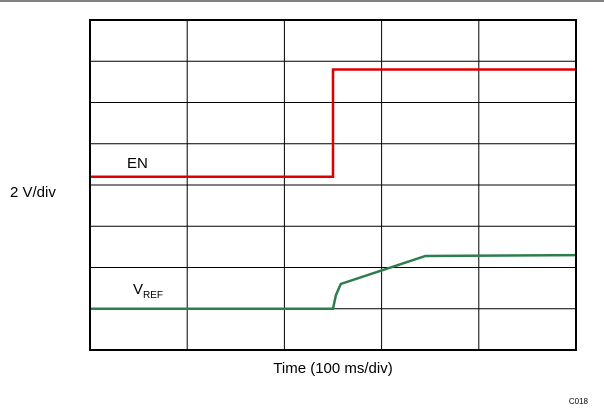 The height and width of the screenshot is (411, 604). I want to click on series-line-vref, so click(333, 281).